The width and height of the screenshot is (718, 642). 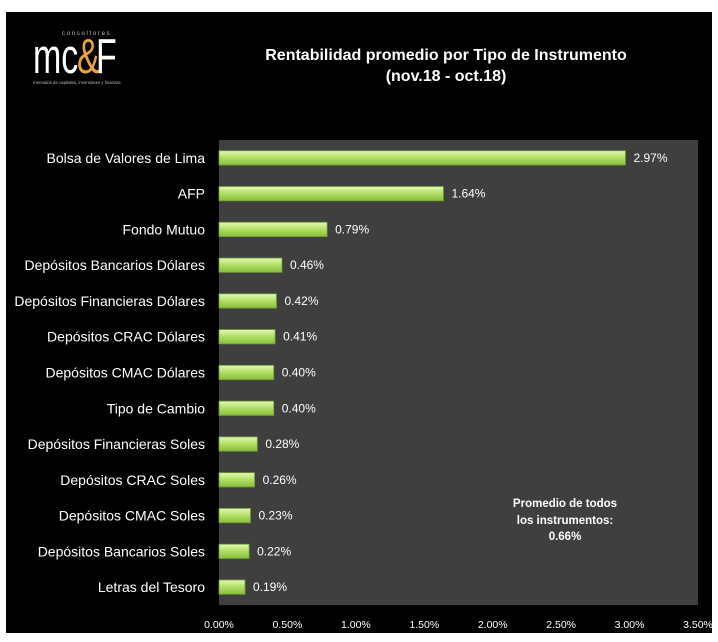 I want to click on data-label: 0.46%, so click(x=307, y=265).